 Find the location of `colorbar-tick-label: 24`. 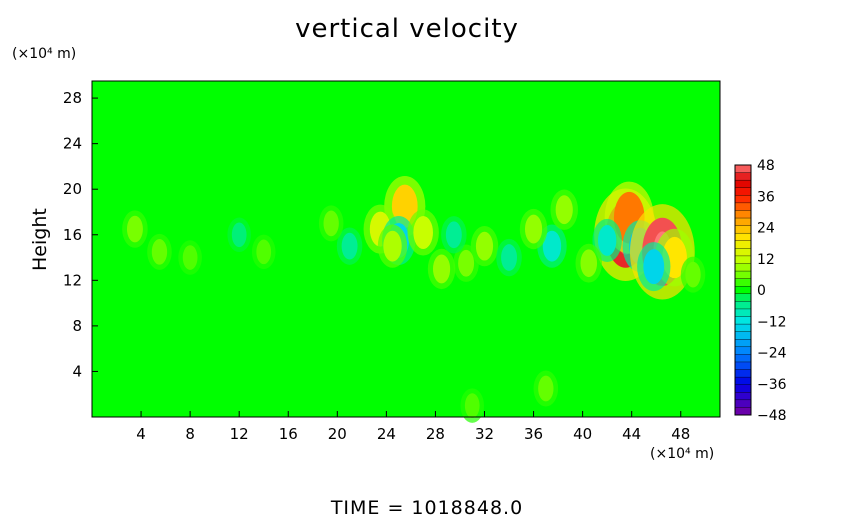

colorbar-tick-label: 24 is located at coordinates (766, 229).